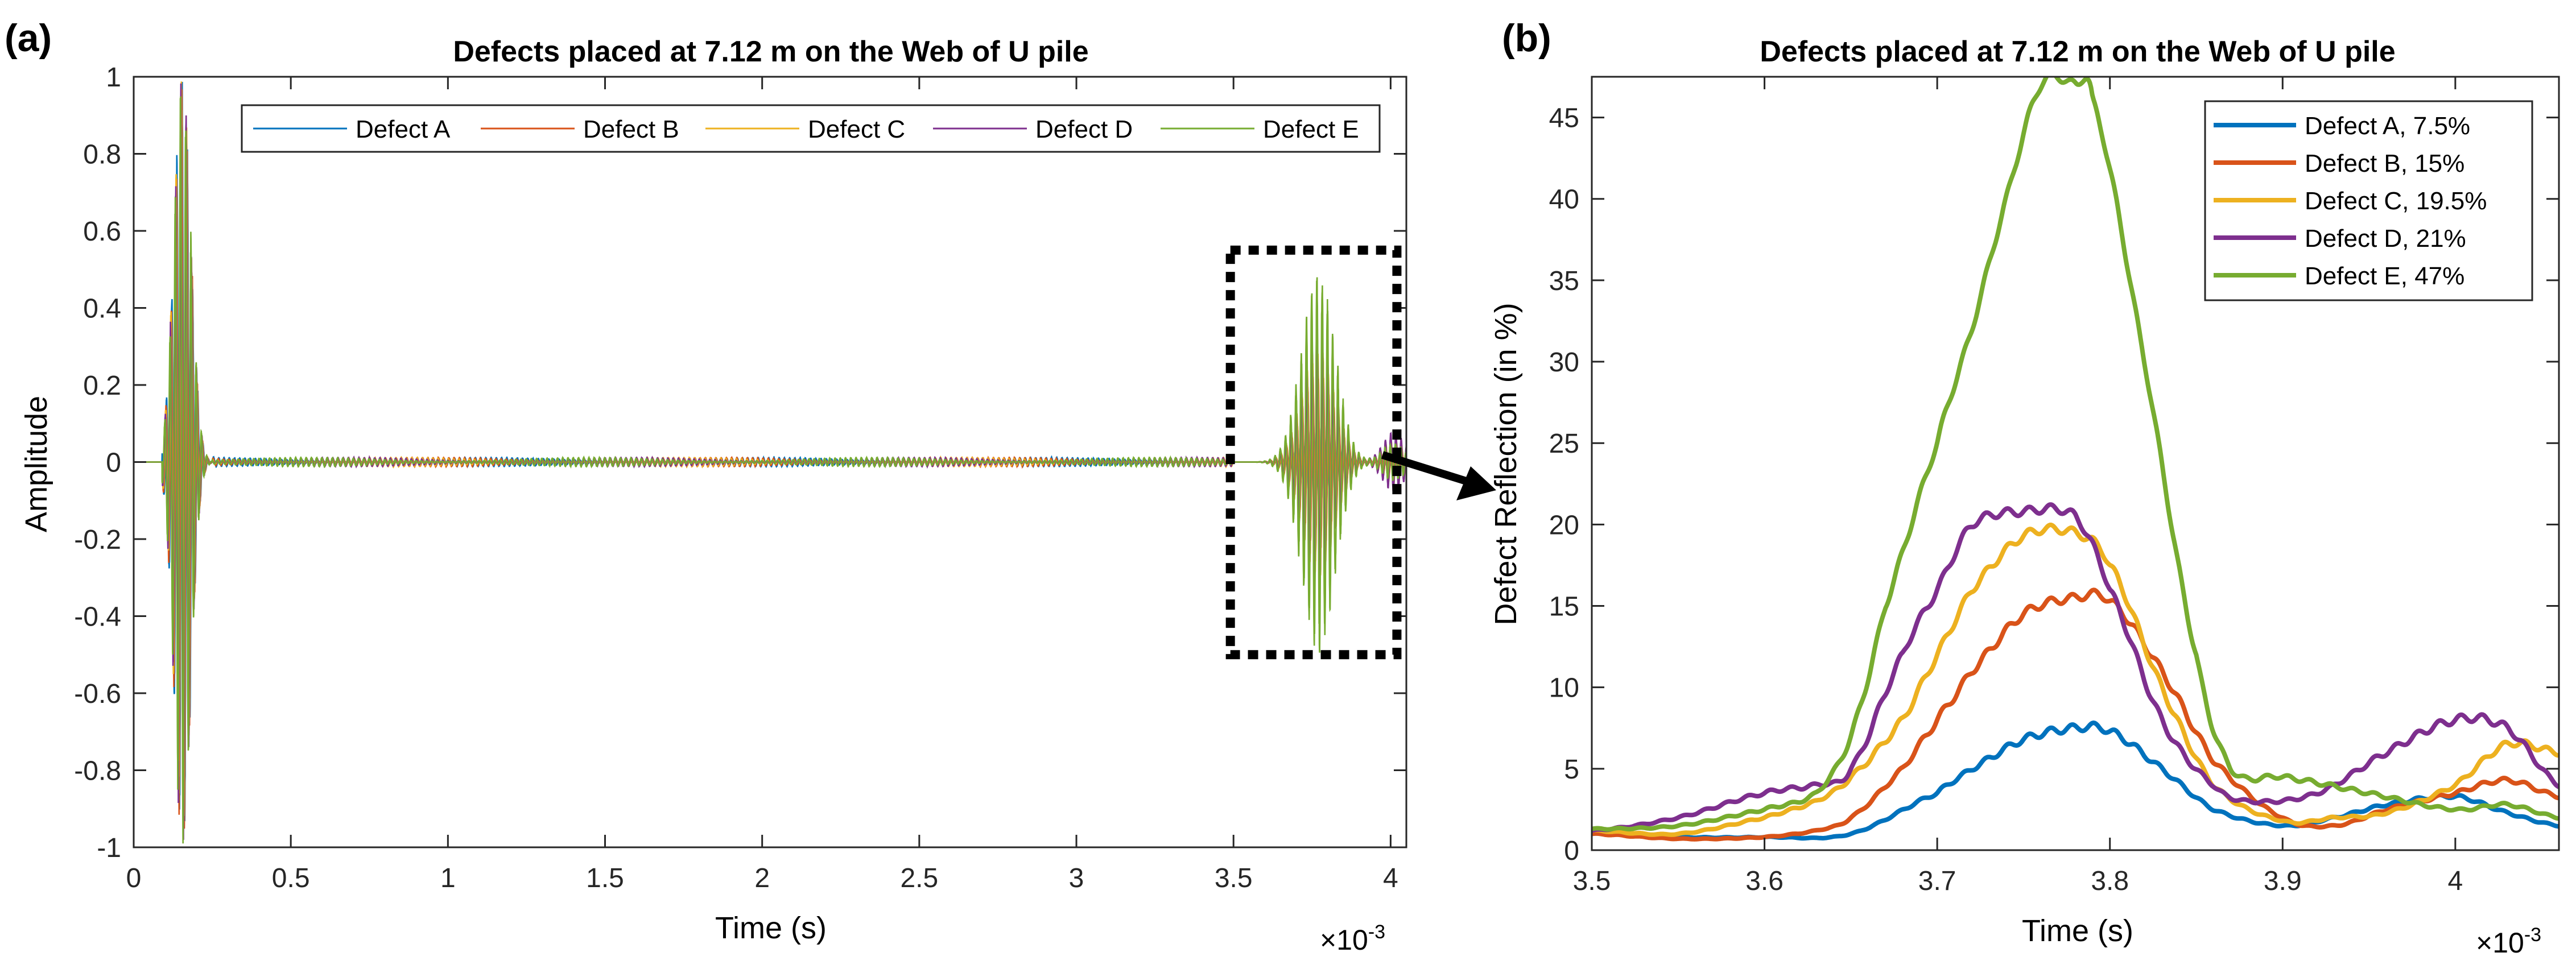 This screenshot has width=2576, height=969. What do you see at coordinates (762, 878) in the screenshot?
I see `x-tick-label-0: 2` at bounding box center [762, 878].